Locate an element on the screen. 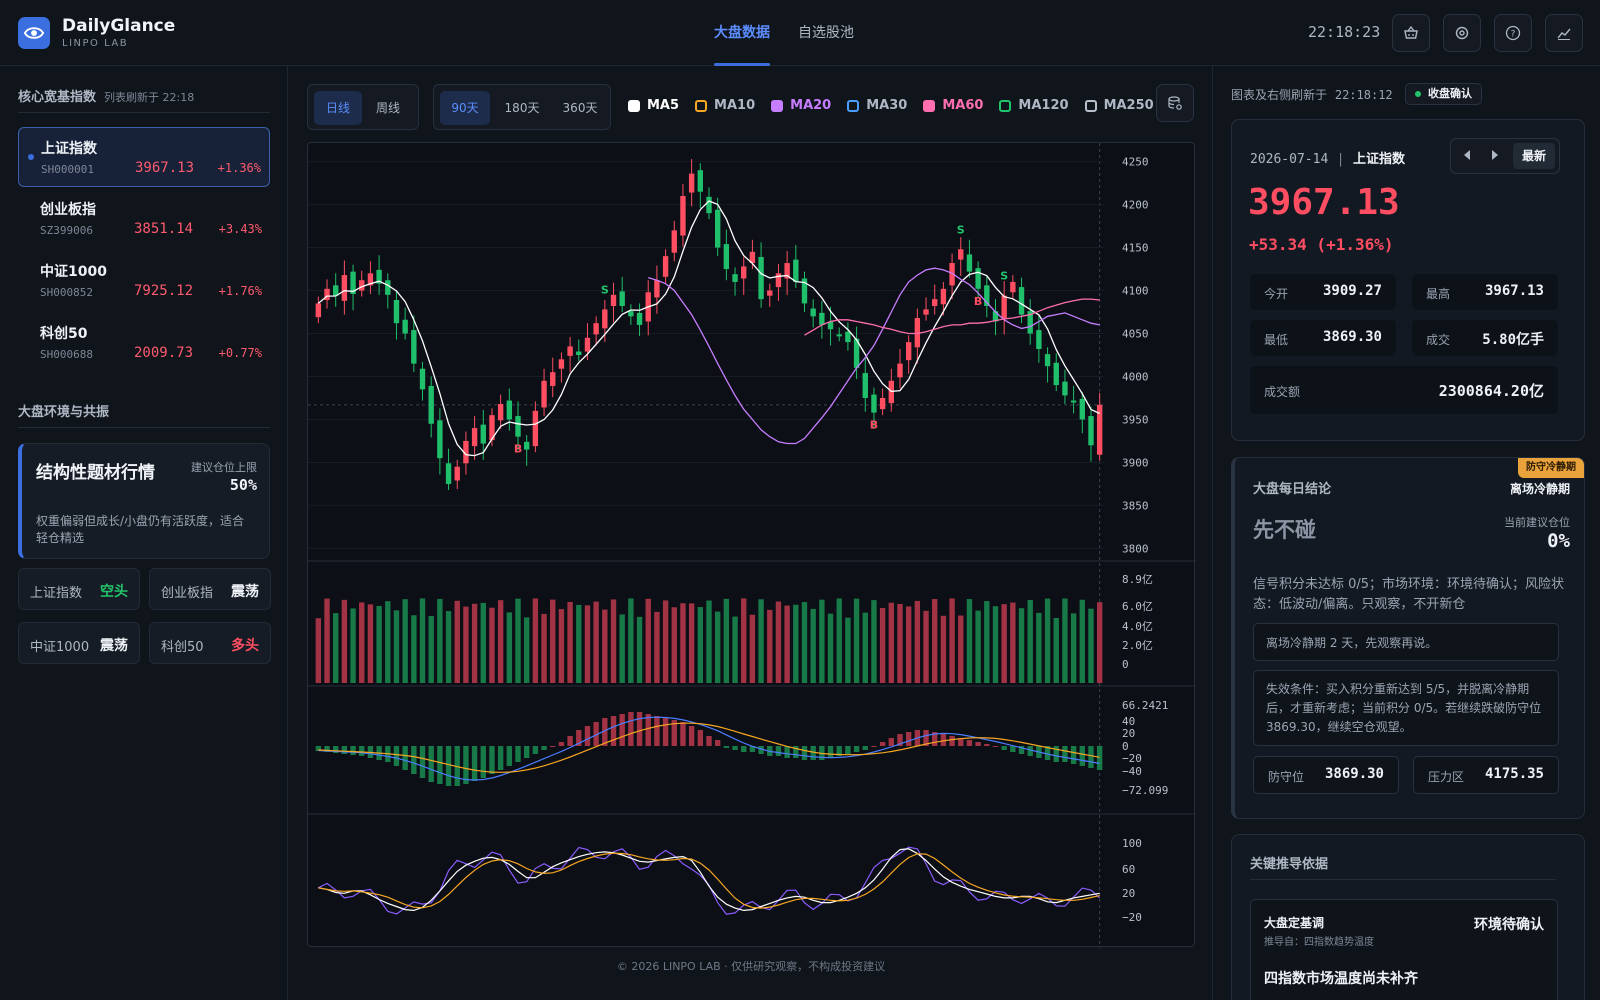  legend-item-ma5: MA5 is located at coordinates (653, 105).